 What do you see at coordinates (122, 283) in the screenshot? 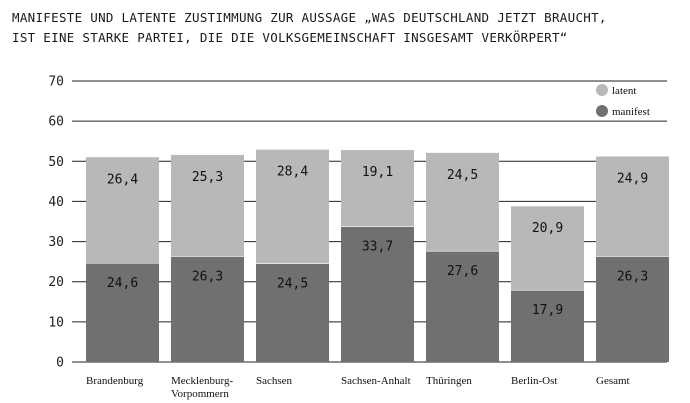
I see `data-label-manifest: 24,6` at bounding box center [122, 283].